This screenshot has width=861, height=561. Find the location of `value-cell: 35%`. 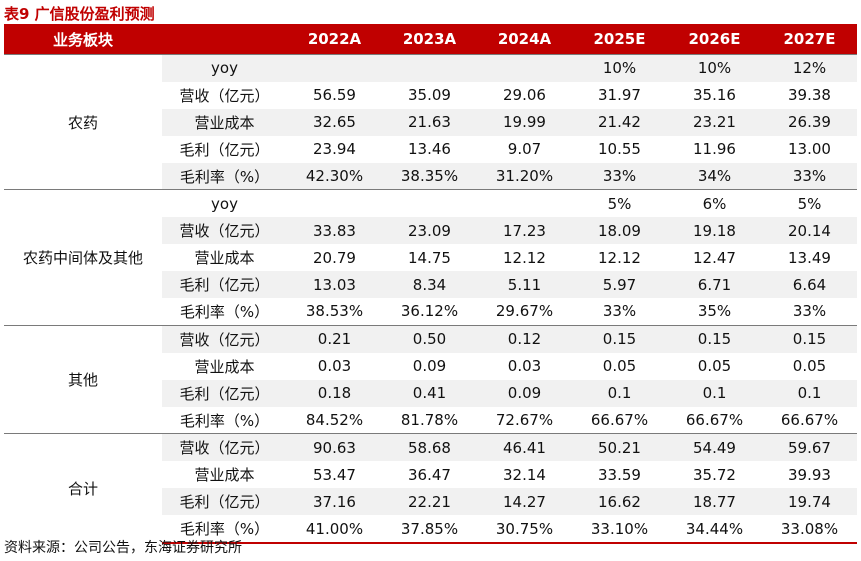

value-cell: 35% is located at coordinates (714, 311).